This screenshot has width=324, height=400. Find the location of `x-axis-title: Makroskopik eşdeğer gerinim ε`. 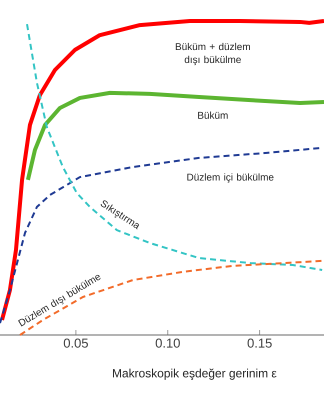

x-axis-title: Makroskopik eşdeğer gerinim ε is located at coordinates (194, 374).